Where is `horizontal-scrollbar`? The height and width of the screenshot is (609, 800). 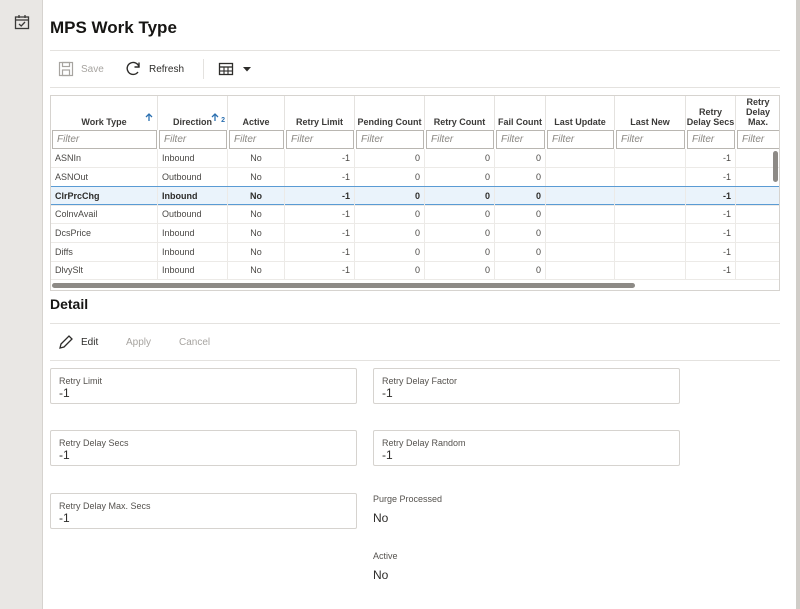
horizontal-scrollbar is located at coordinates (343, 285).